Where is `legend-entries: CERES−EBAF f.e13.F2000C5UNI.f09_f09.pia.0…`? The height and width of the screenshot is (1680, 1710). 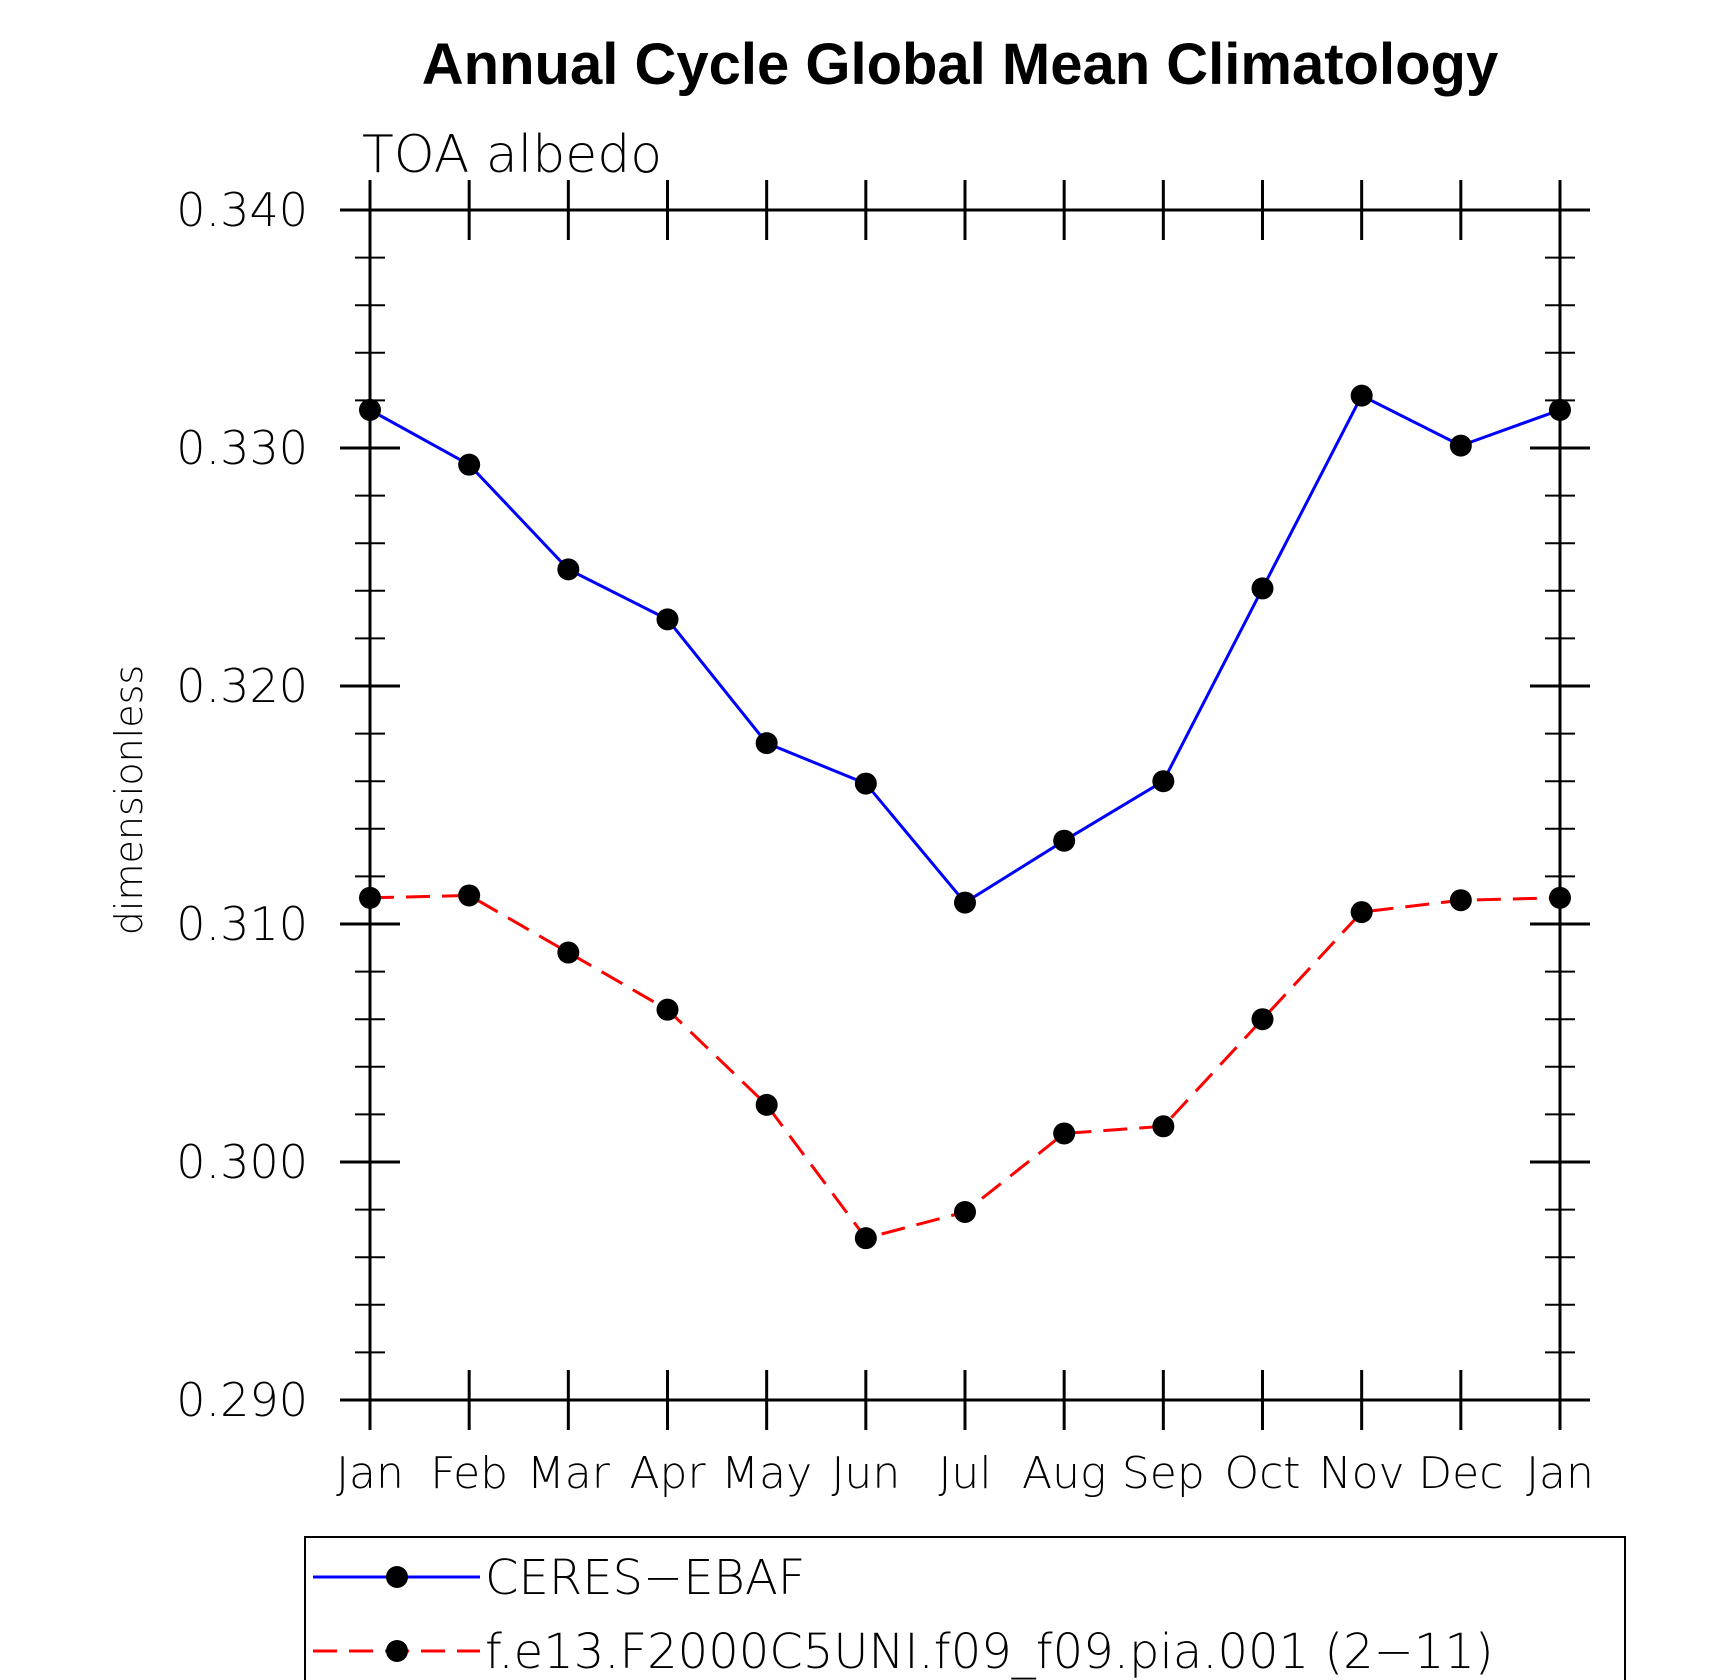
legend-entries: CERES−EBAF f.e13.F2000C5UNI.f09_f09.pia.0… is located at coordinates (903, 1615).